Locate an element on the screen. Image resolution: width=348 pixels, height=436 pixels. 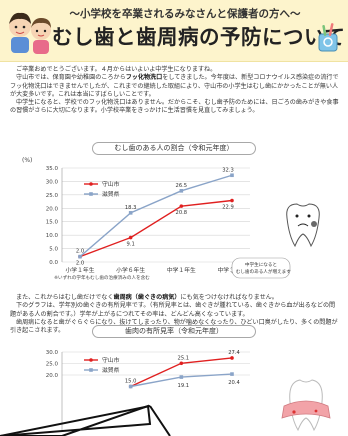
x-tick-label: 小学６年生 is located at coordinates (130, 270).